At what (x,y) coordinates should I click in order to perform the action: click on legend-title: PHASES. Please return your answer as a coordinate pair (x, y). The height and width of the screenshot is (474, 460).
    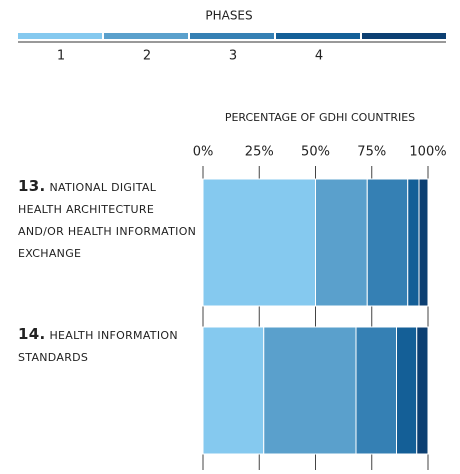
    Looking at the image, I should click on (228, 16).